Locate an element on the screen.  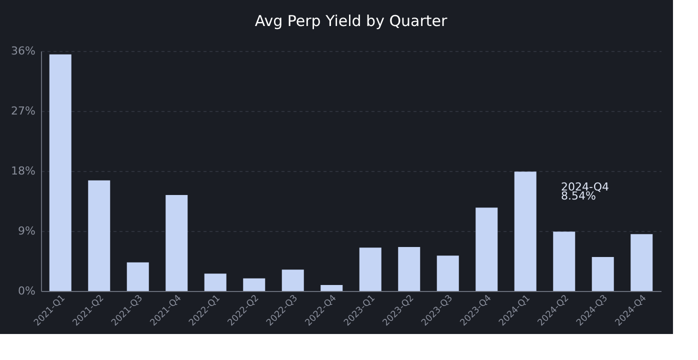
y-tick-label: 36% is located at coordinates (23, 51).